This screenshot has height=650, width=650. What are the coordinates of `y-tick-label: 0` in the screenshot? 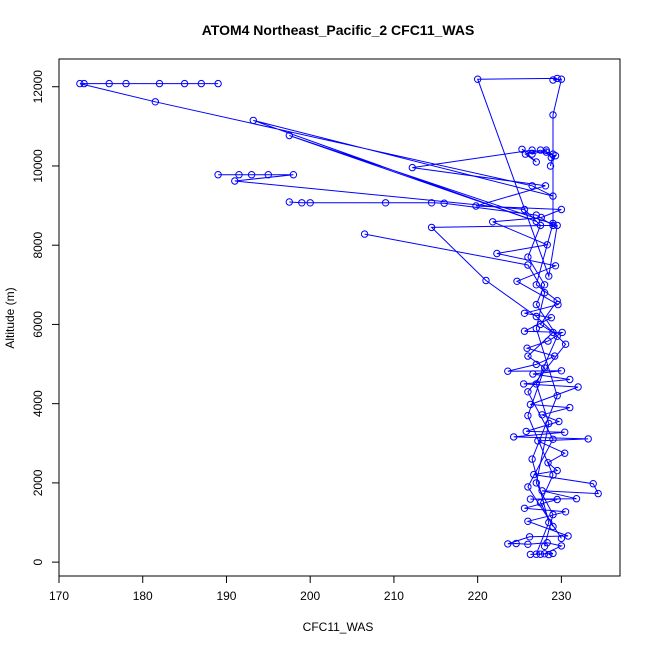 It's located at (38, 561).